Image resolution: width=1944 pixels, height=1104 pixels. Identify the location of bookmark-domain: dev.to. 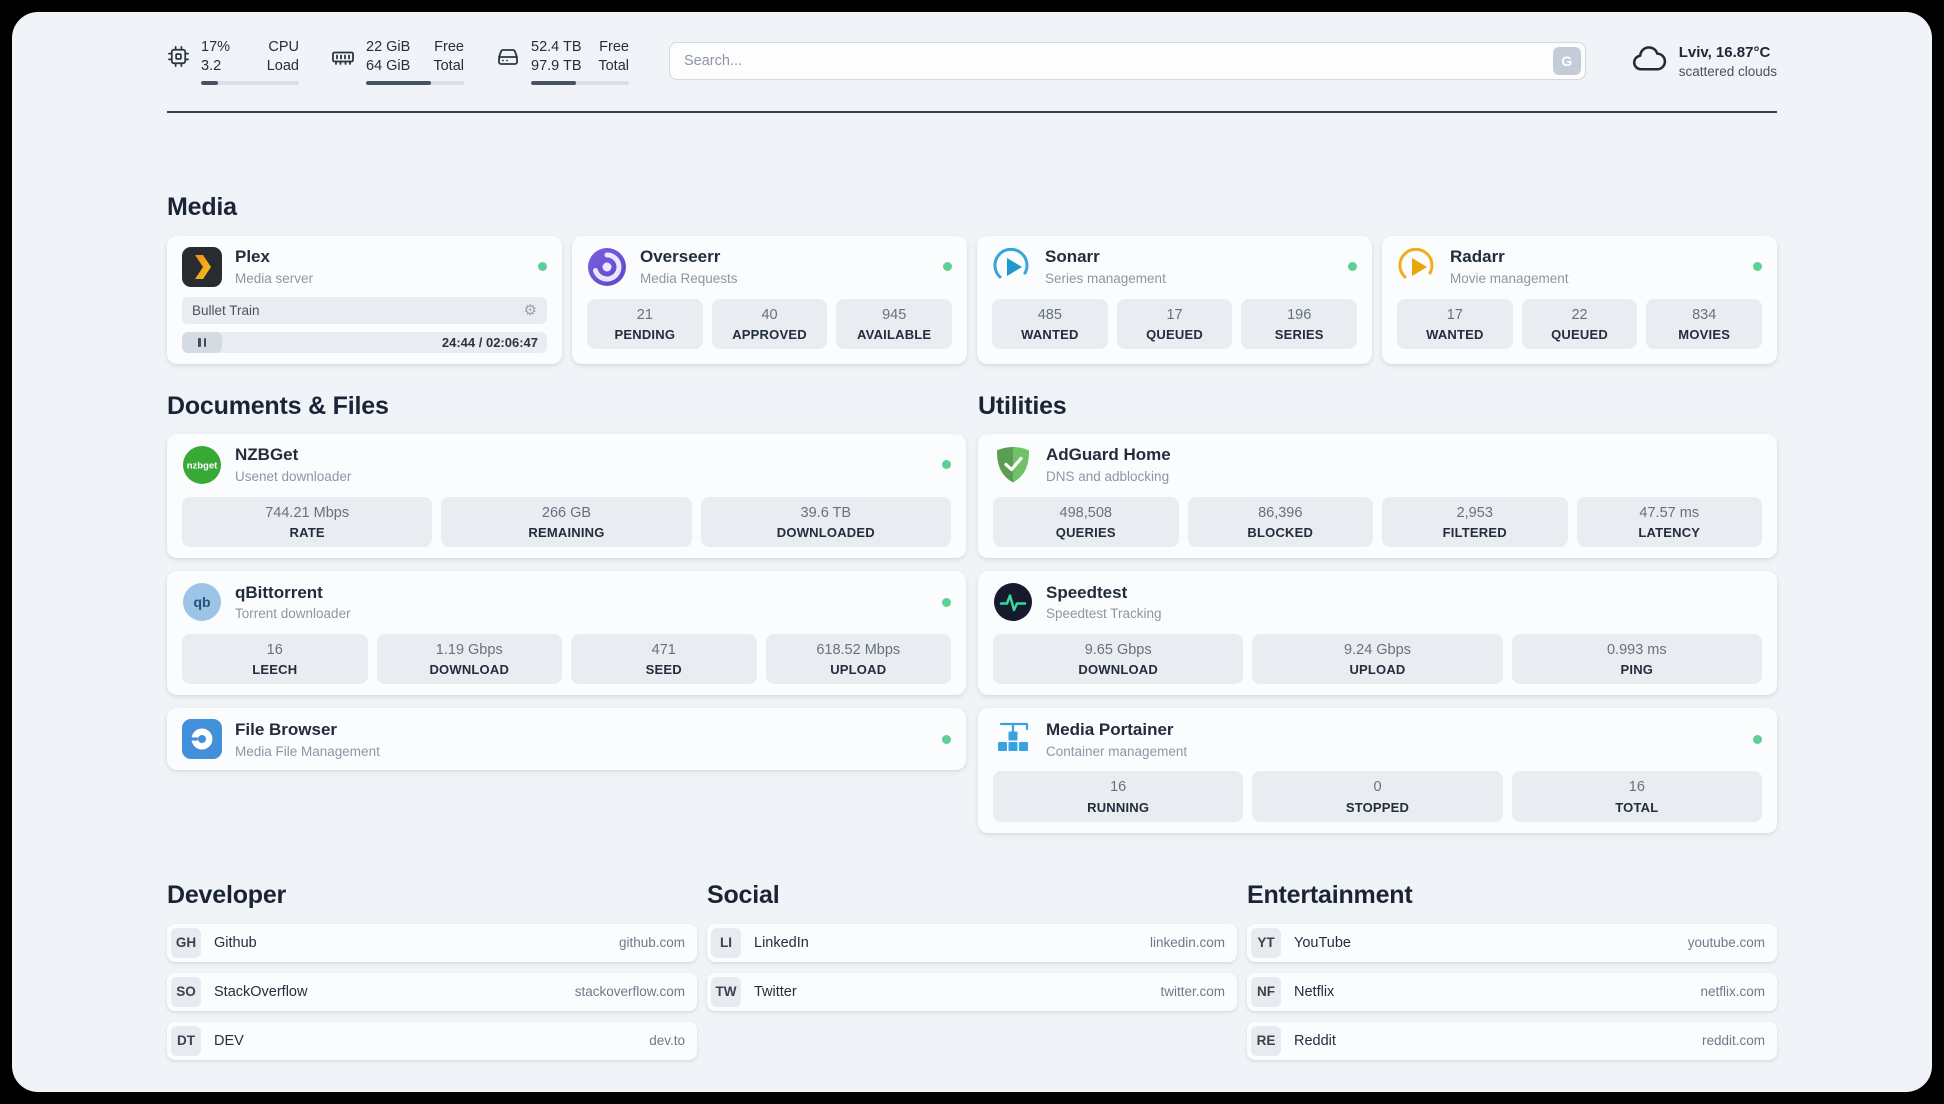
(667, 1041).